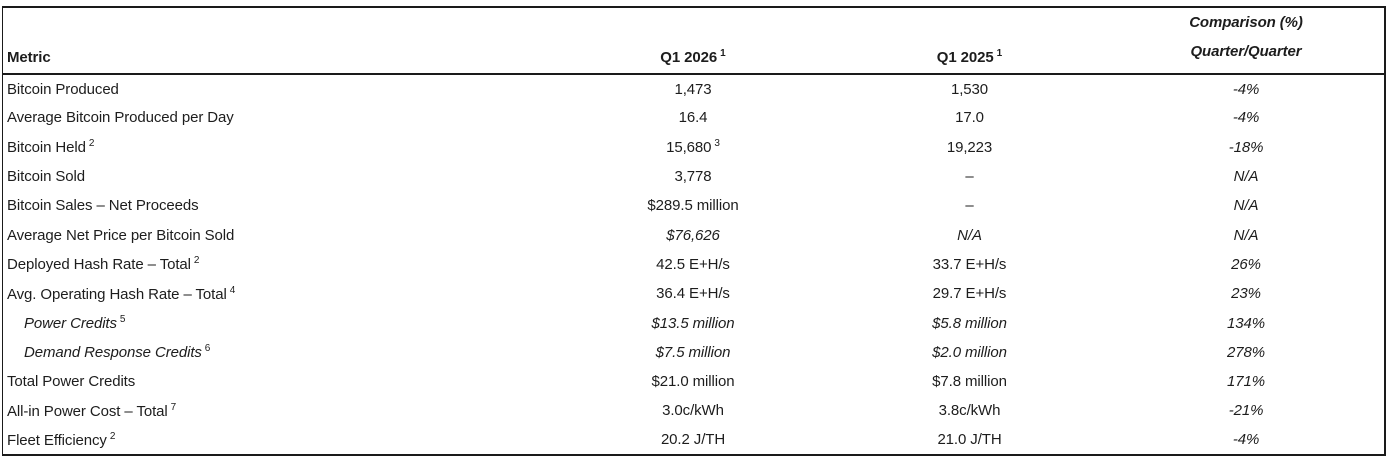 The width and height of the screenshot is (1388, 457). I want to click on metric-cell: Average Bitcoin Produced per Day, so click(120, 118).